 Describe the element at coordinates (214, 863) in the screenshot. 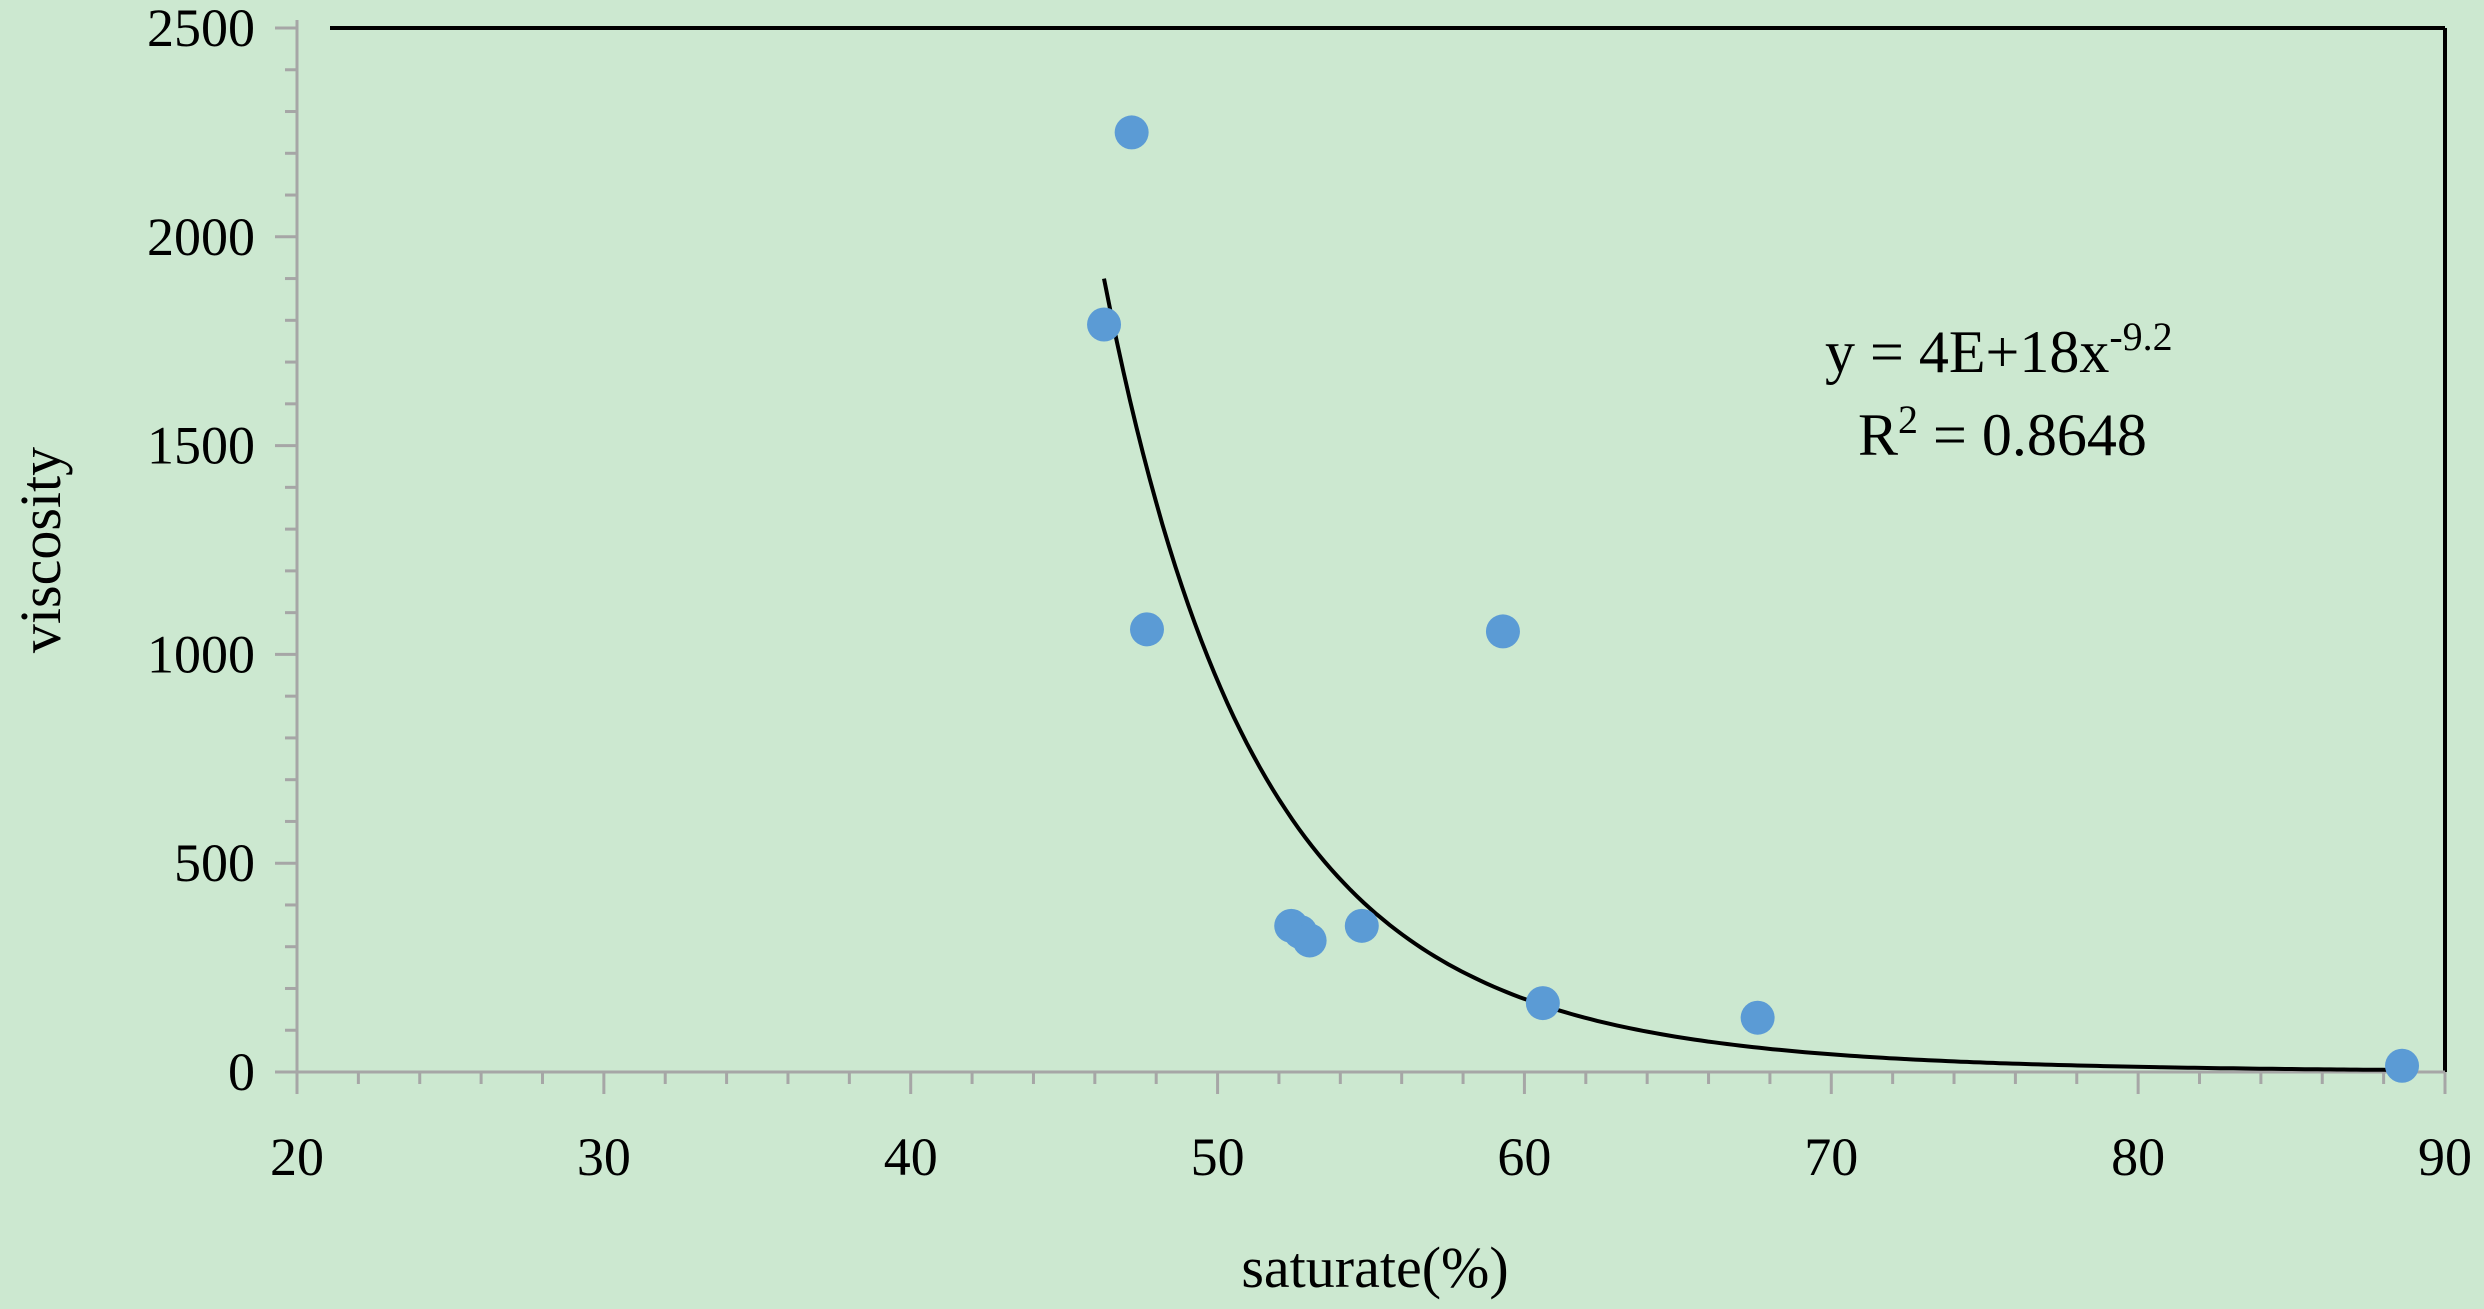

I see `y-tick-label: 500` at that location.